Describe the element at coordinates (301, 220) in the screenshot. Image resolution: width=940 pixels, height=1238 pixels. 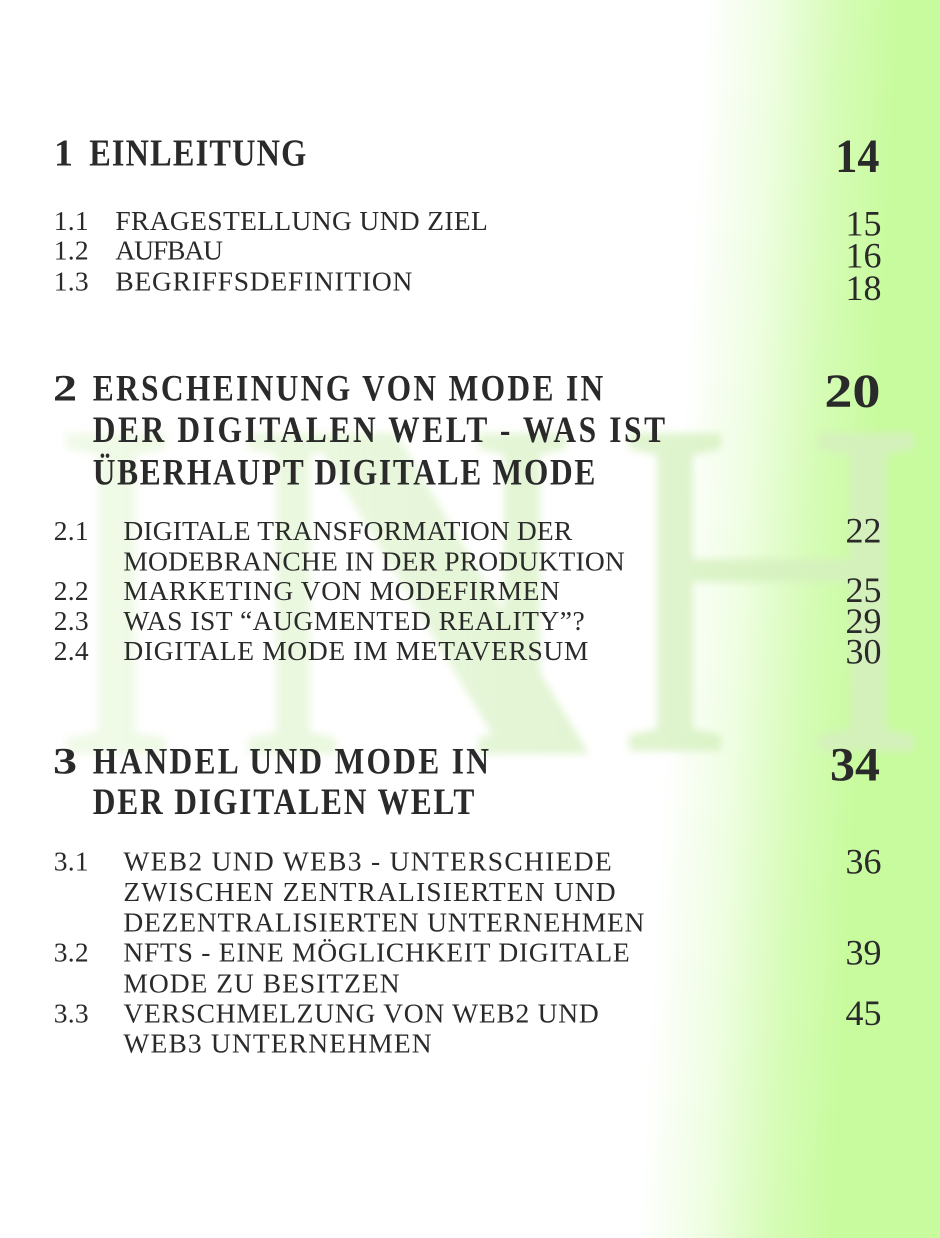
I see `svg-text: FRAGESTELLUNG UND ZIEL` at that location.